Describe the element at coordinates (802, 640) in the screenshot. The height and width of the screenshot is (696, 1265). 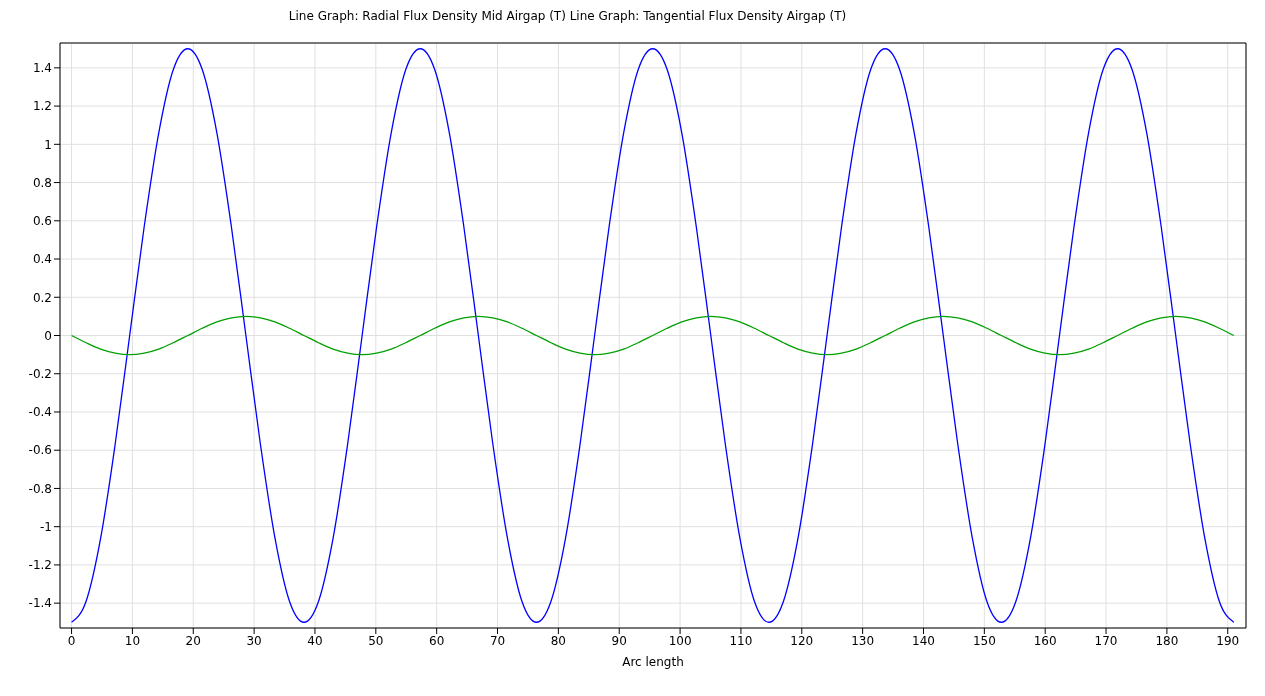
I see `x-tick-label: 120` at that location.